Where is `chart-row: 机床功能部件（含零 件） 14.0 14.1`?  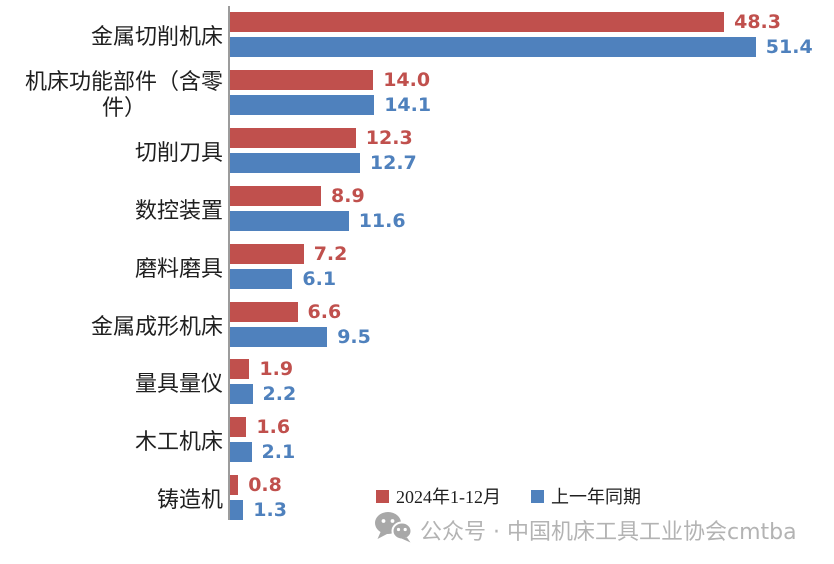 chart-row: 机床功能部件（含零 件） 14.0 14.1 is located at coordinates (417, 93).